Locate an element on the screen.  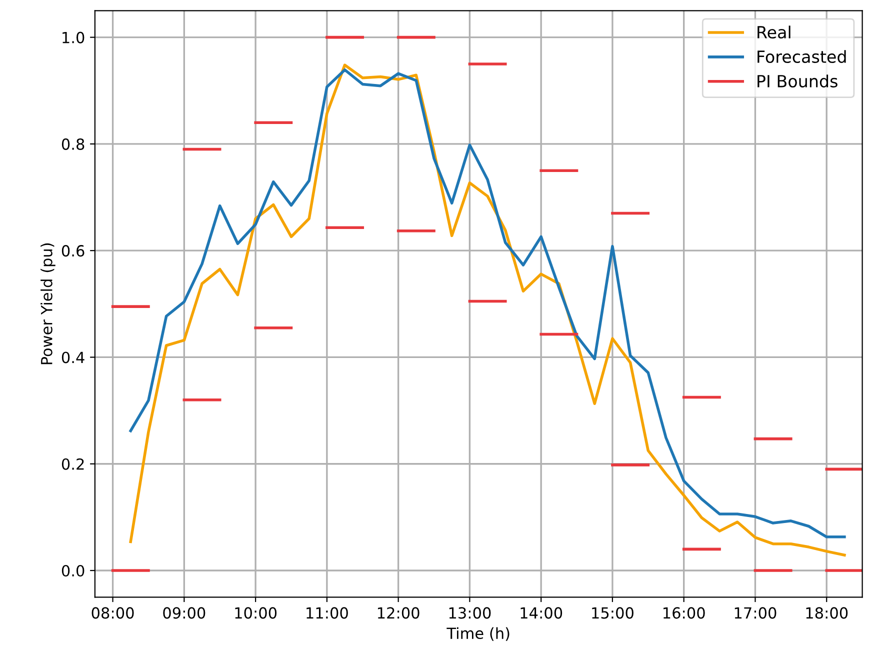
y-tick-label: 0.6 is located at coordinates (73, 251).